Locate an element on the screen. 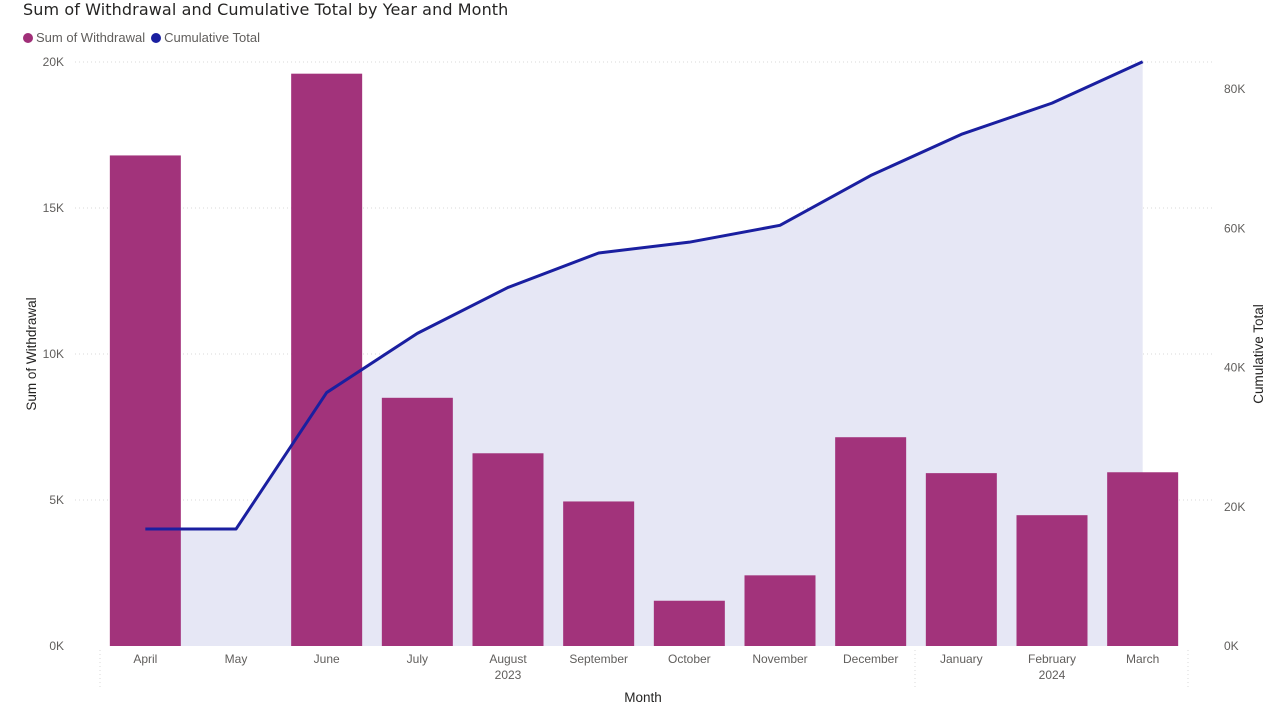 The image size is (1280, 720). x-tick-label: October is located at coordinates (689, 659).